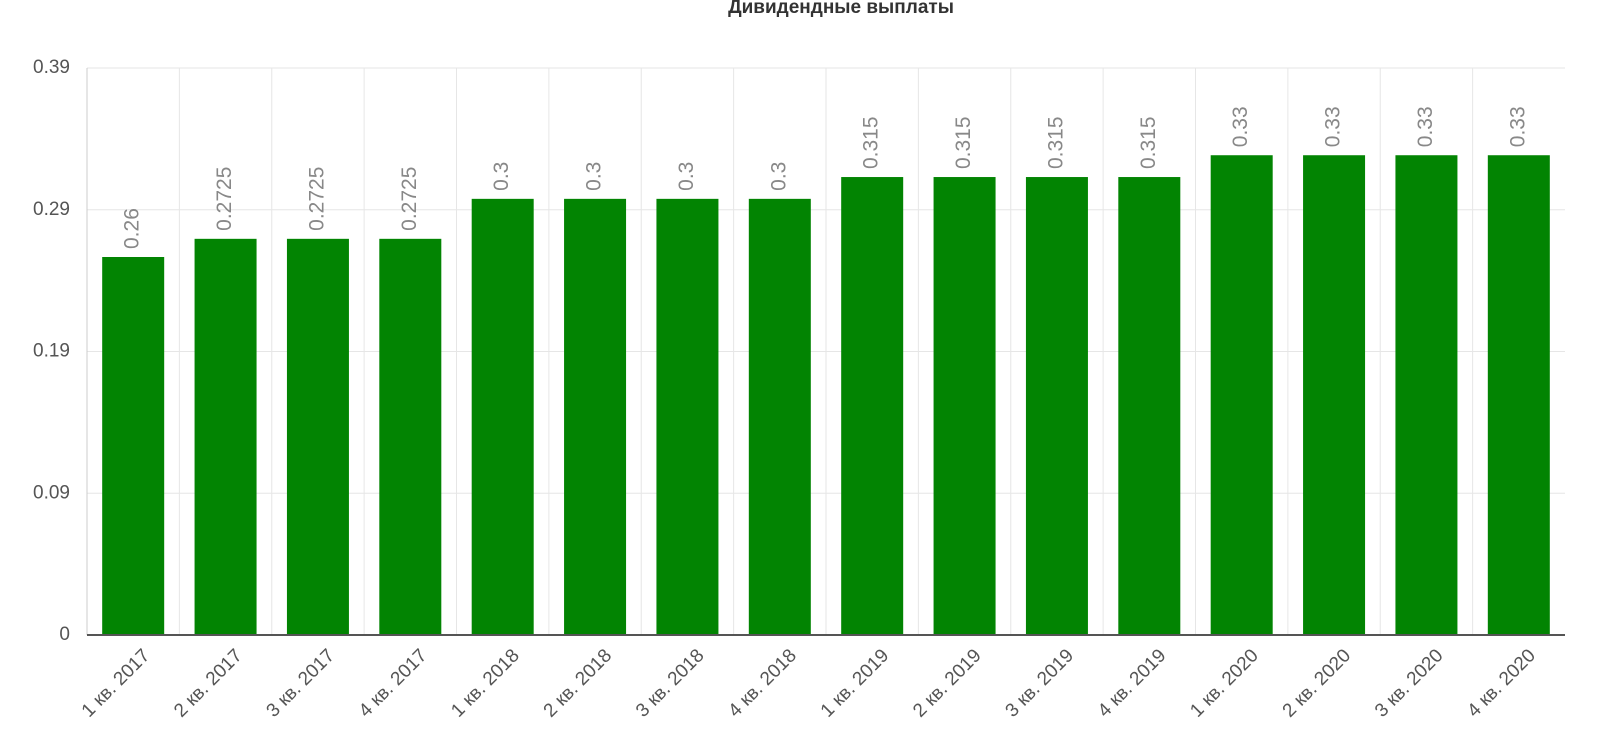 The width and height of the screenshot is (1620, 756). Describe the element at coordinates (64, 634) in the screenshot. I see `y-tick-label: 0` at that location.